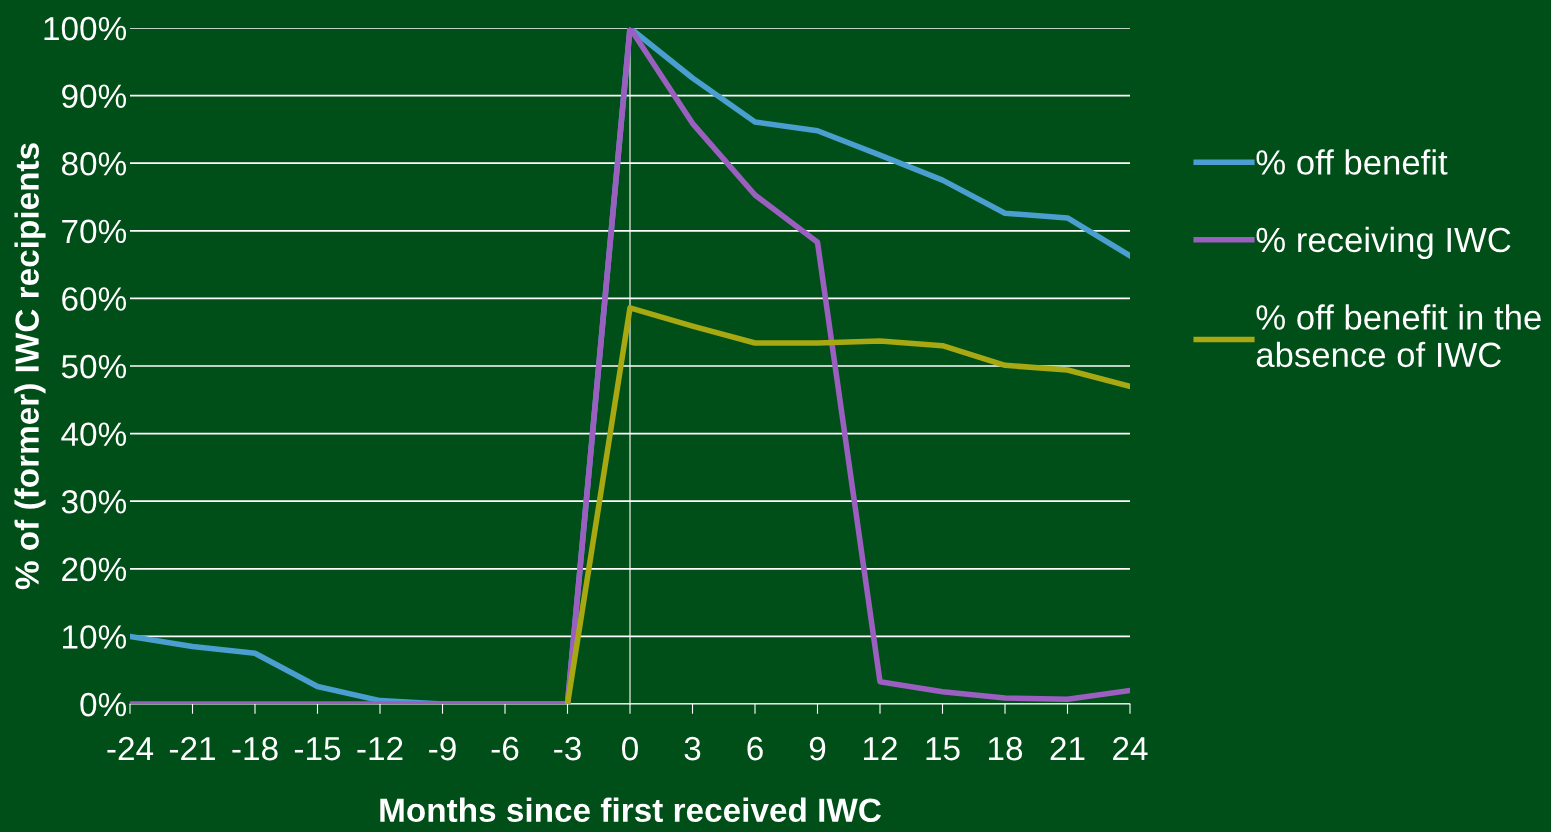 This screenshot has height=832, width=1551. Describe the element at coordinates (94, 231) in the screenshot. I see `y-tick-label: 70%` at that location.